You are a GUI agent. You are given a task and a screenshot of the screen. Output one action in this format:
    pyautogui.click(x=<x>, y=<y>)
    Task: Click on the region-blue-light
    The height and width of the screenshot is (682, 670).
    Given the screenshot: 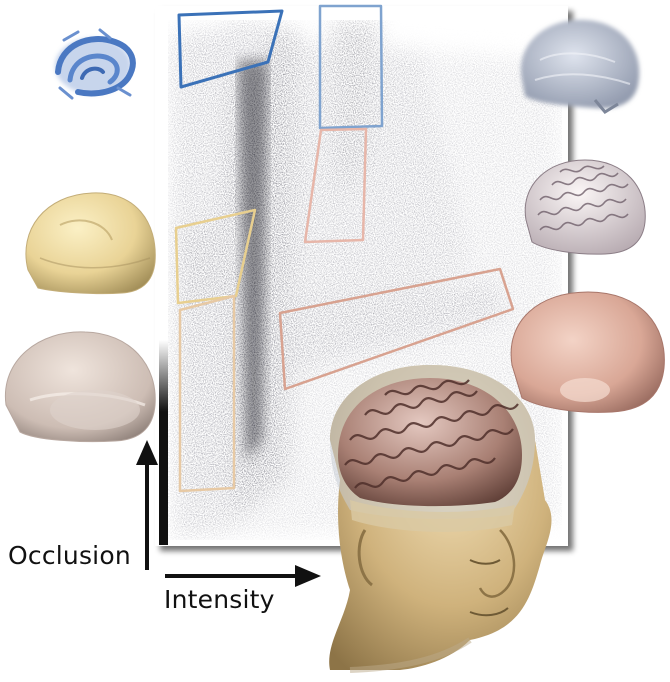 What is the action you would take?
    pyautogui.click(x=351, y=67)
    